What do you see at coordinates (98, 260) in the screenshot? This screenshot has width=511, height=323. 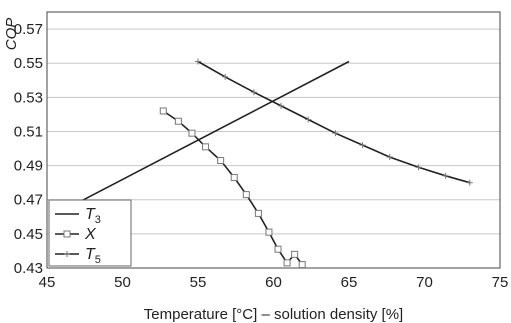 I see `legend-label-subscript: 5` at bounding box center [98, 260].